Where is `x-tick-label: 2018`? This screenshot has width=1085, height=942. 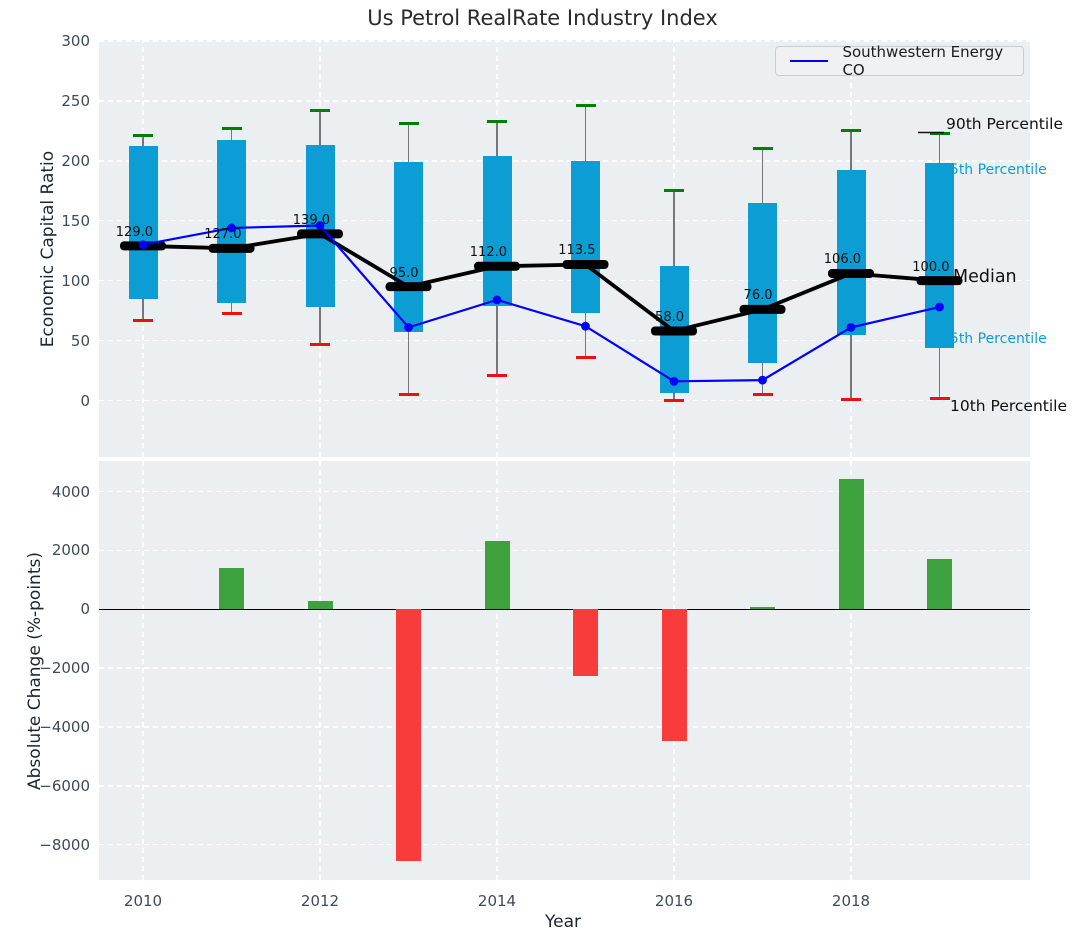
x-tick-label: 2018 is located at coordinates (851, 901).